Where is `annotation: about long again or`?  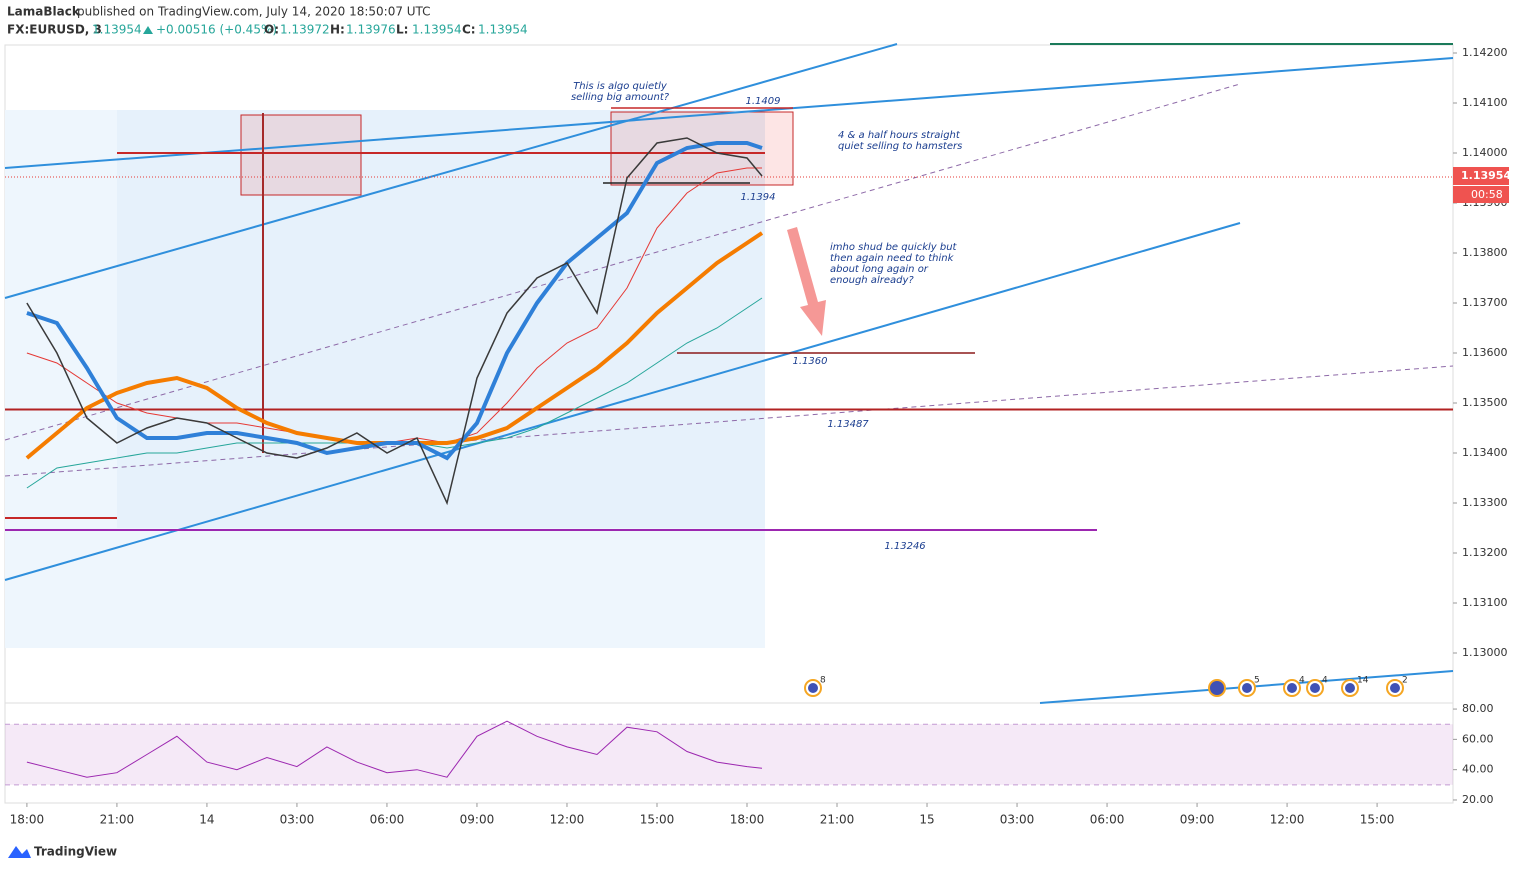 annotation: about long again or is located at coordinates (879, 269).